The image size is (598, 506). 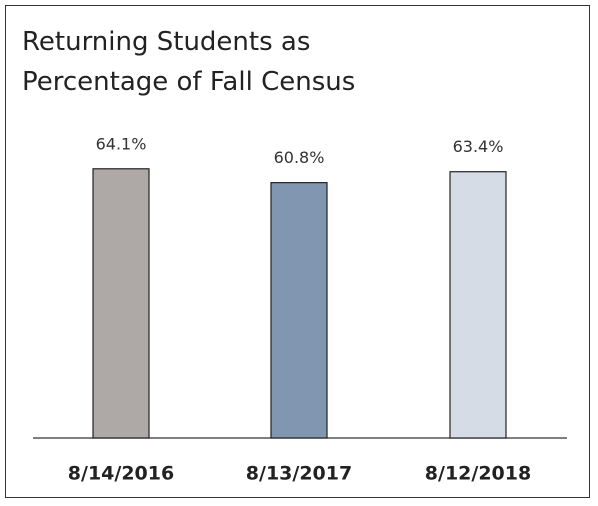 What do you see at coordinates (121, 143) in the screenshot?
I see `value-label: 64.1%` at bounding box center [121, 143].